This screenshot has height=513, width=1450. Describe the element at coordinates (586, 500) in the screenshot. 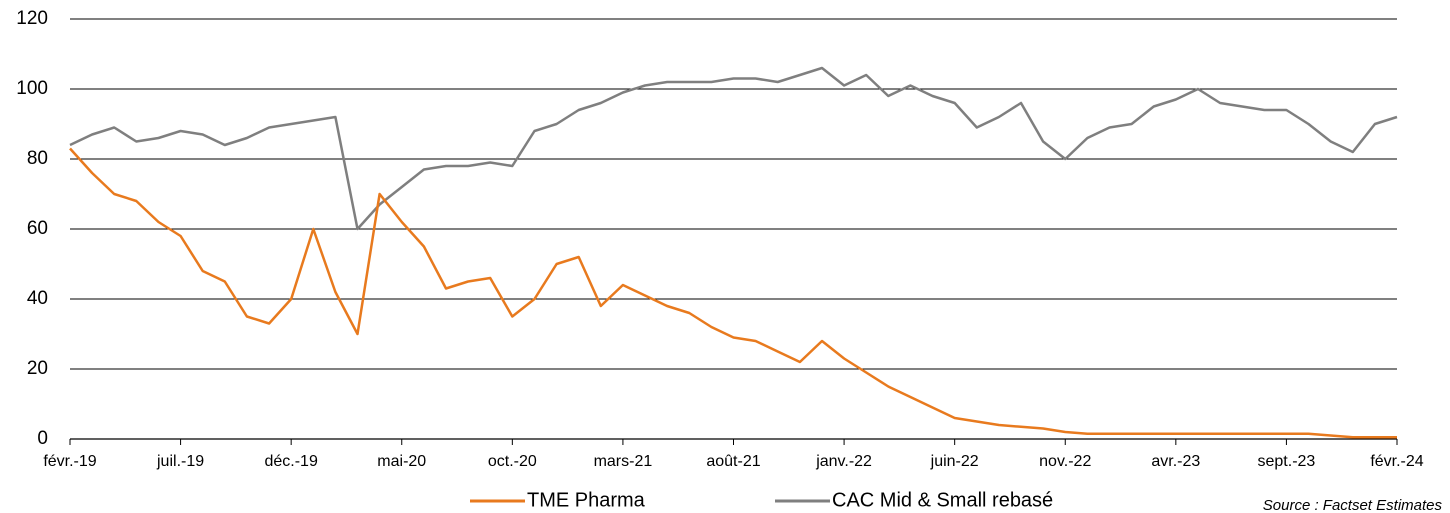

I see `legend-label: TME Pharma` at that location.